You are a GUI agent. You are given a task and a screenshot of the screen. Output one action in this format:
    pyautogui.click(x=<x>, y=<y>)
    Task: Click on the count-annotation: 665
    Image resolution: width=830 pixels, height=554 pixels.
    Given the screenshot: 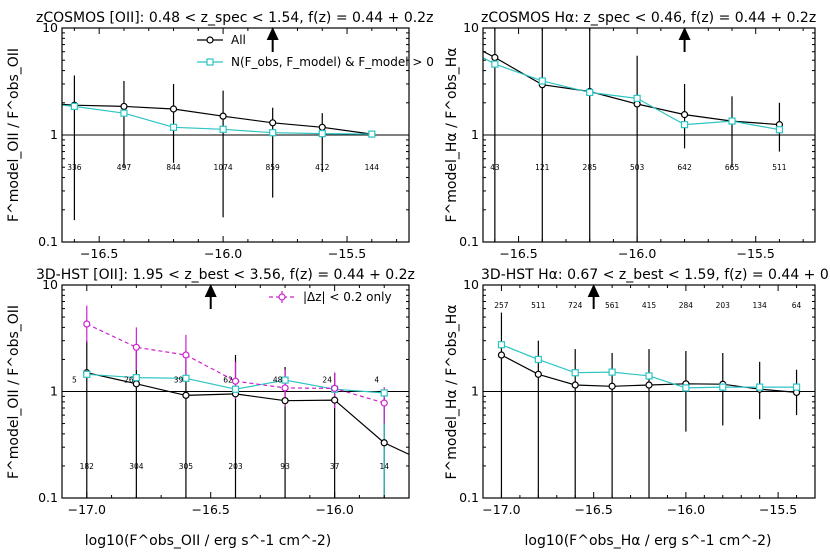 What is the action you would take?
    pyautogui.click(x=732, y=167)
    